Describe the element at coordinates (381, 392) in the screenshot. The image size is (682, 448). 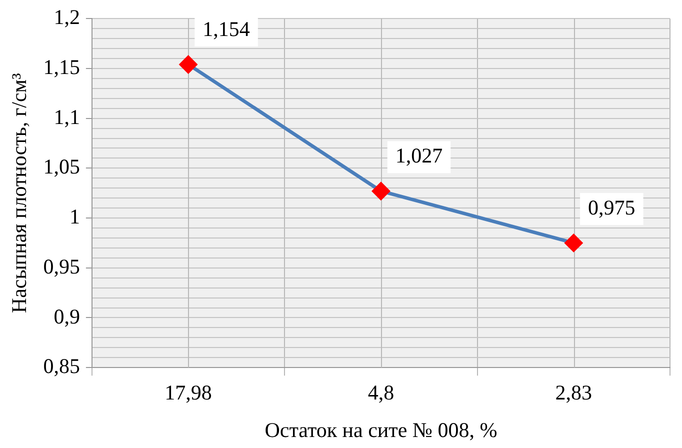
I see `x-tick-label: 4,8` at that location.